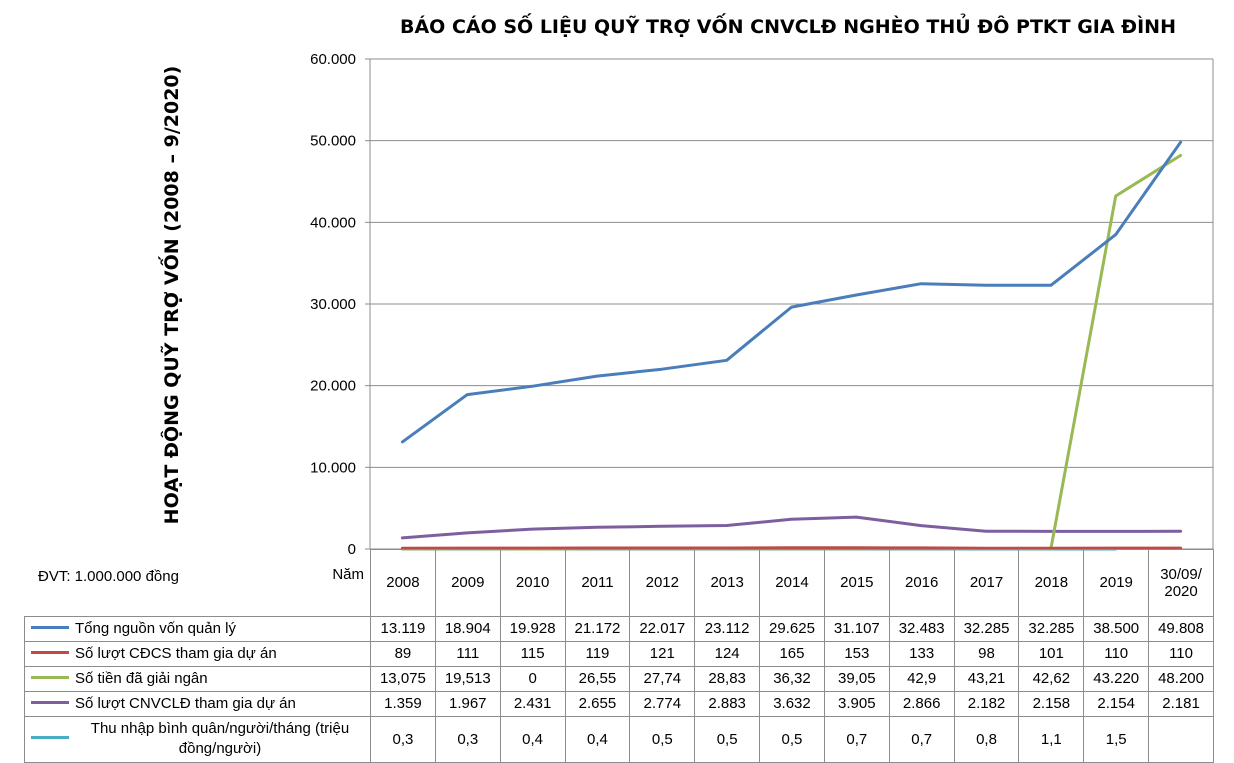 This screenshot has width=1234, height=763. What do you see at coordinates (986, 678) in the screenshot?
I see `data-label: 43,21` at bounding box center [986, 678].